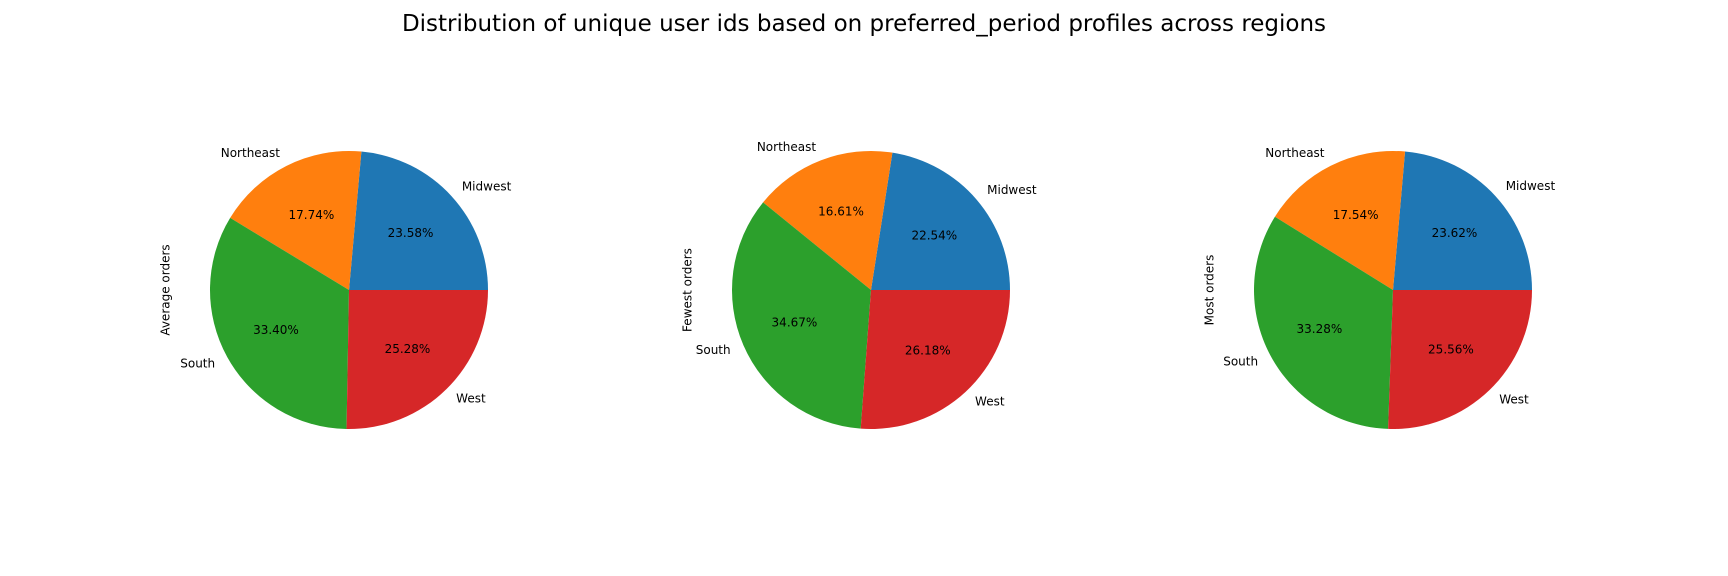 The image size is (1728, 576). I want to click on percentage-label-south: 33.40%, so click(276, 330).